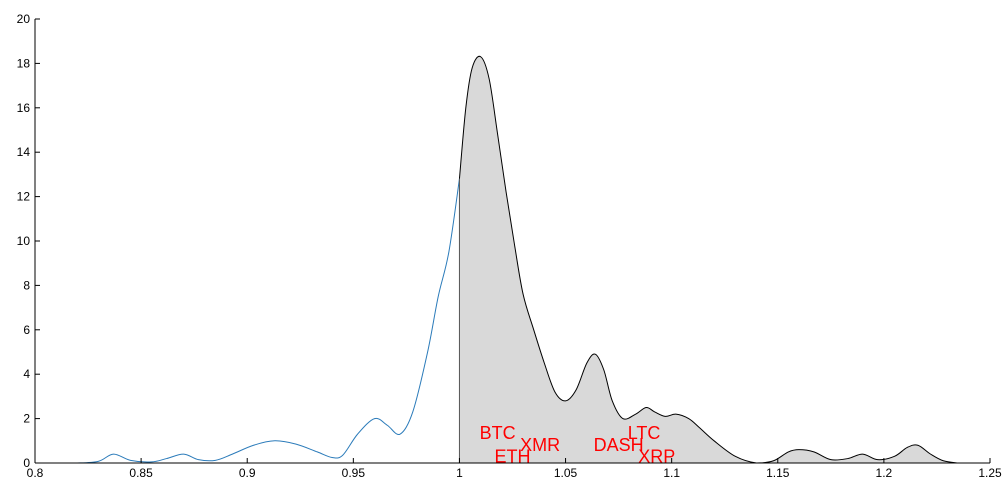  What do you see at coordinates (459, 473) in the screenshot?
I see `x-tick-label: 1` at bounding box center [459, 473].